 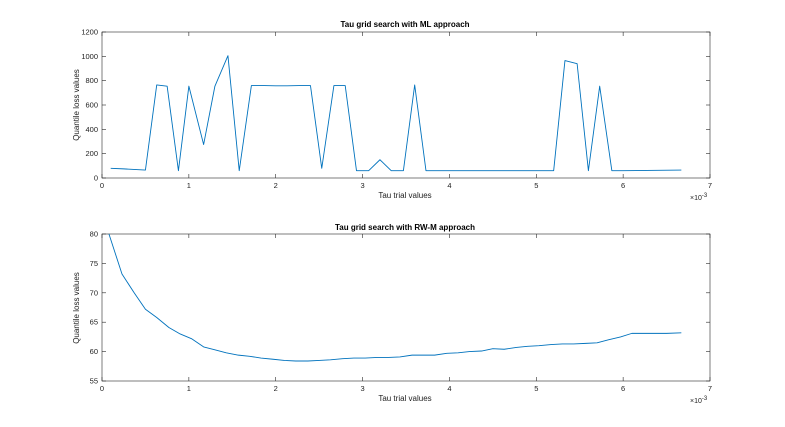 What do you see at coordinates (102, 388) in the screenshot?
I see `rwm-x-tick-label: 0` at bounding box center [102, 388].